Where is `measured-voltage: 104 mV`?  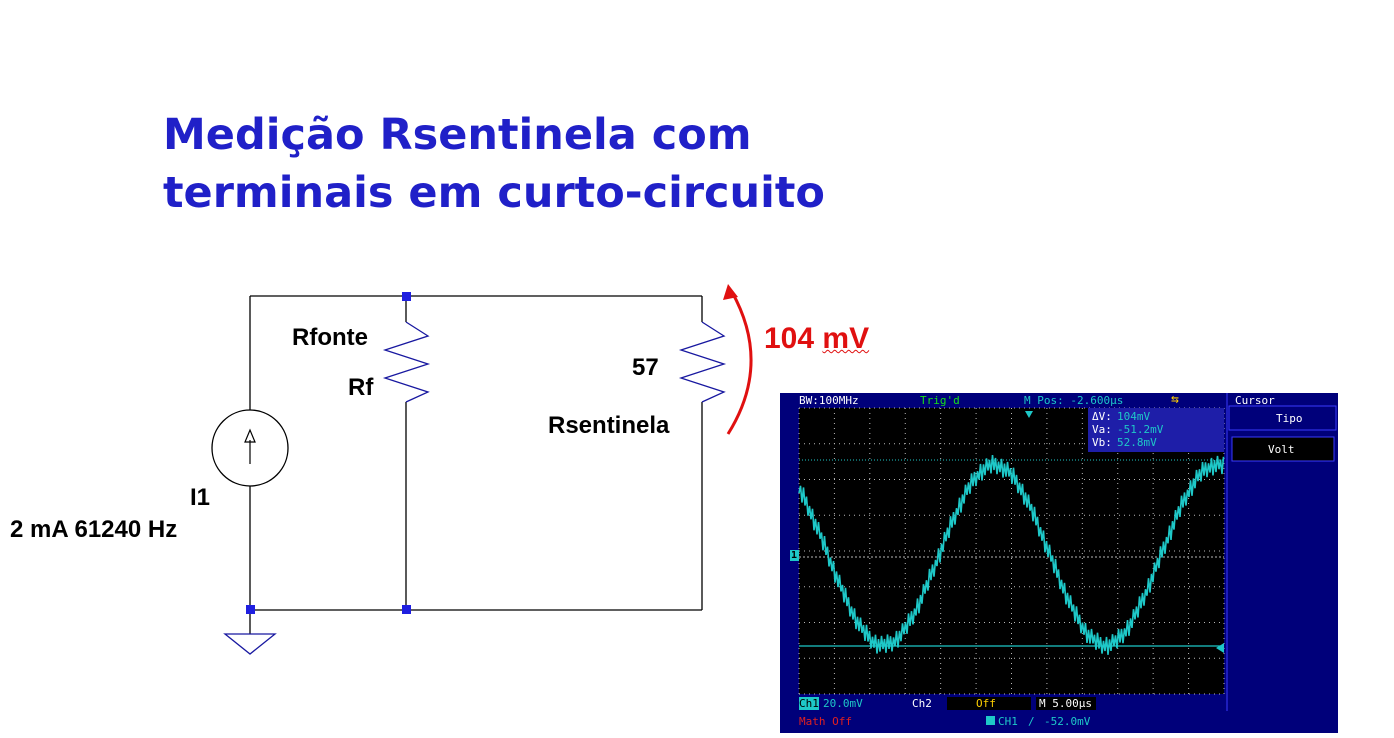
measured-voltage: 104 mV is located at coordinates (816, 339).